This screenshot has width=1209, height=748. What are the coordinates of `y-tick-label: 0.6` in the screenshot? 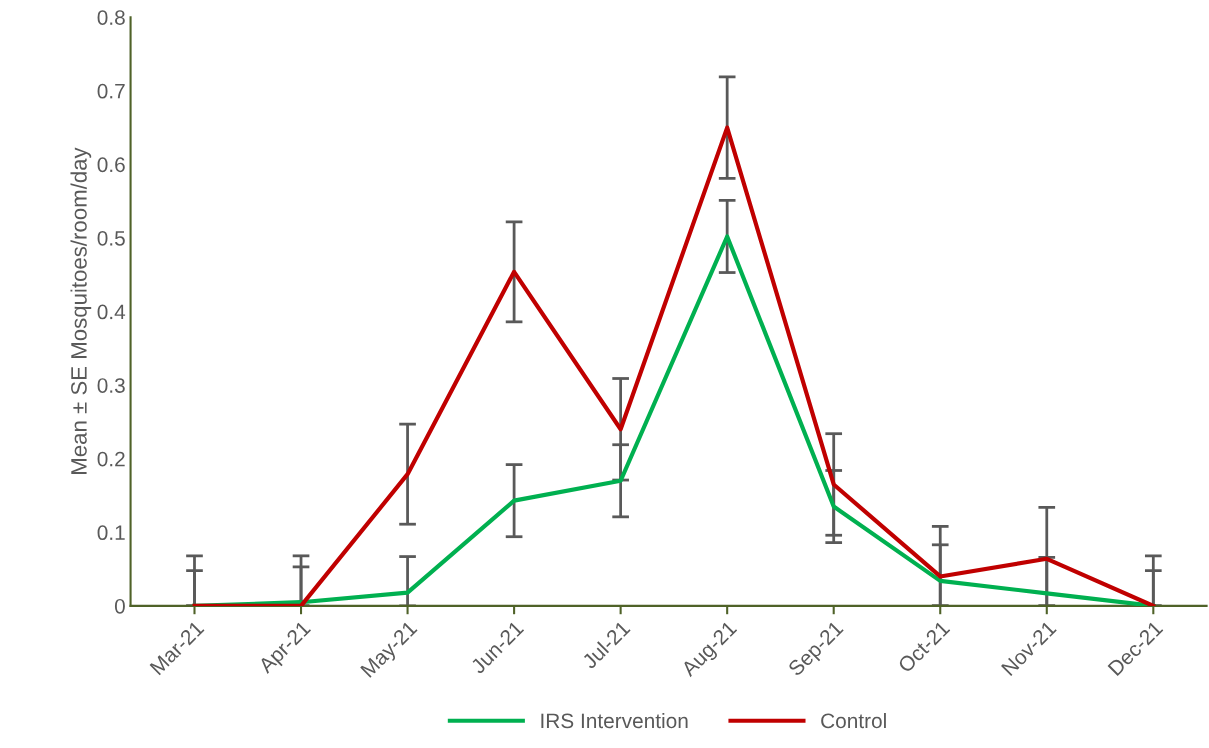 It's located at (111, 165).